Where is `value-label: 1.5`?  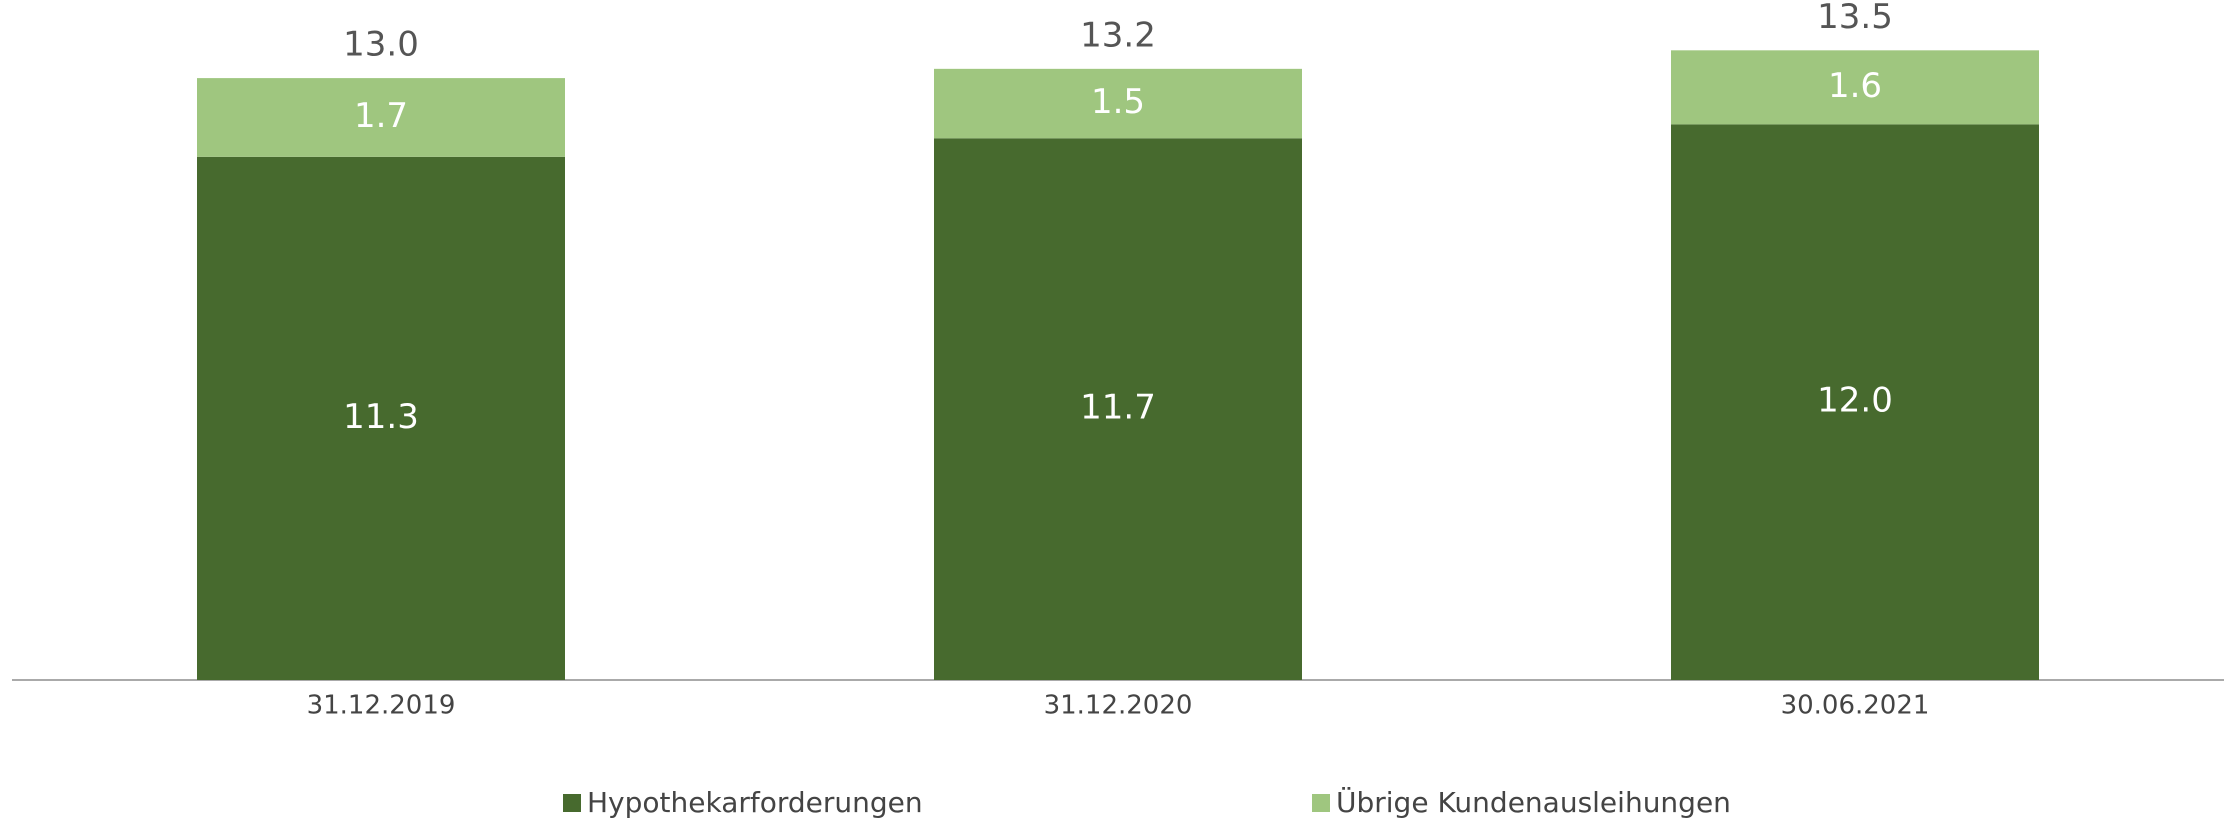 value-label: 1.5 is located at coordinates (1118, 102).